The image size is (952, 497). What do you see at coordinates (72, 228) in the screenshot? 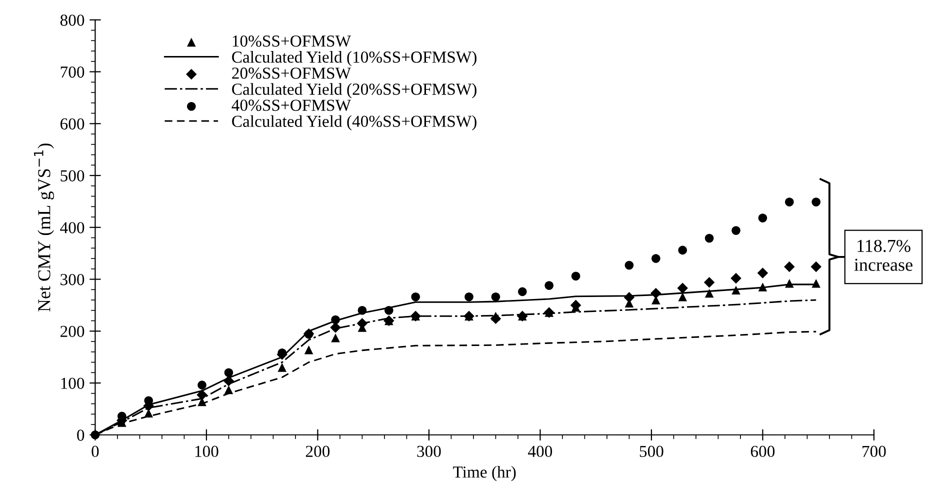
I see `y-tick-label: 400` at bounding box center [72, 228].